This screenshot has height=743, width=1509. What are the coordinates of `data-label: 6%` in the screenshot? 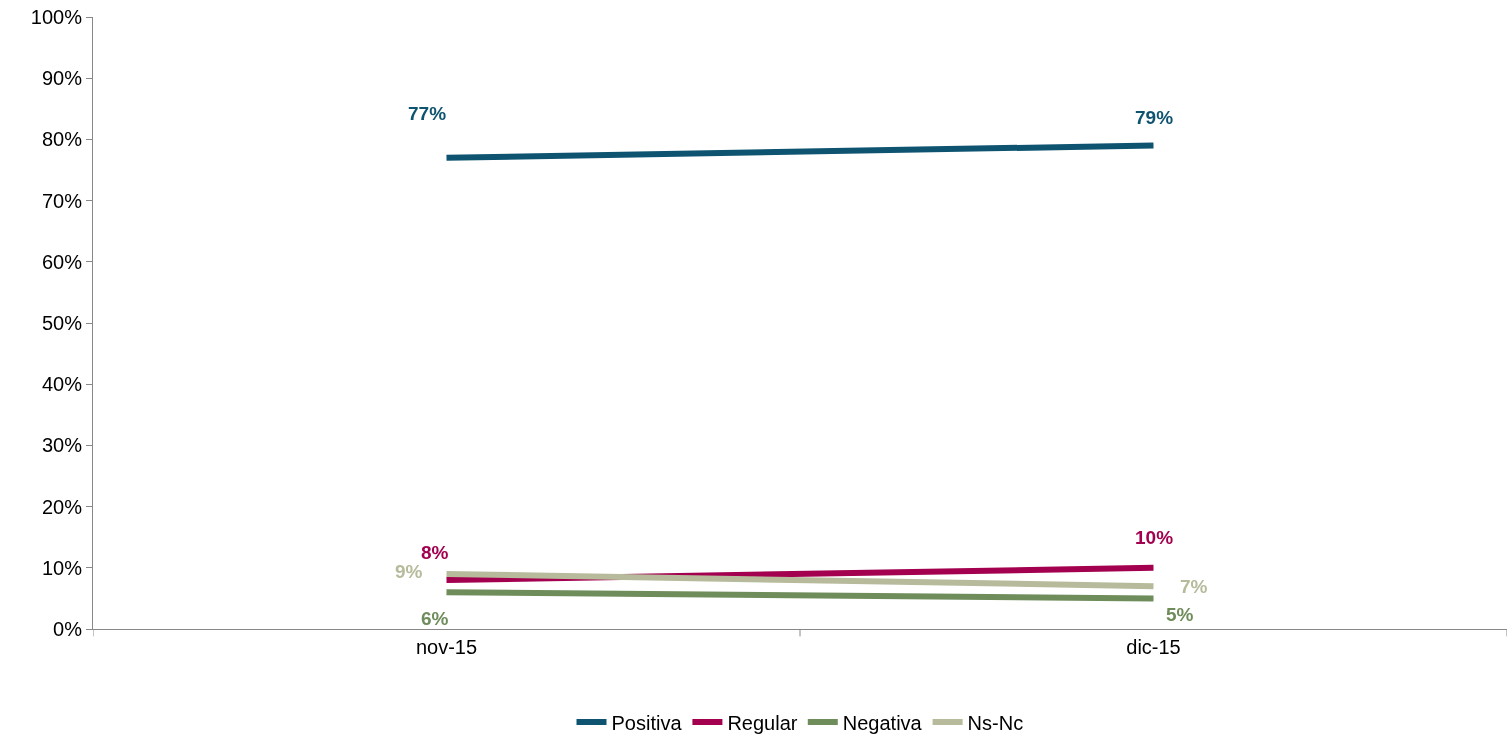 It's located at (435, 618).